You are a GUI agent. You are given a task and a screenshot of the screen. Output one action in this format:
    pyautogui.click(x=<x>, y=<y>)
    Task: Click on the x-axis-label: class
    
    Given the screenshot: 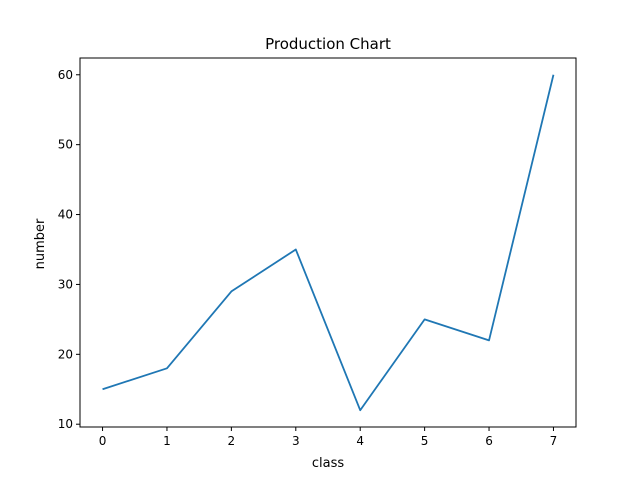 What is the action you would take?
    pyautogui.click(x=328, y=463)
    